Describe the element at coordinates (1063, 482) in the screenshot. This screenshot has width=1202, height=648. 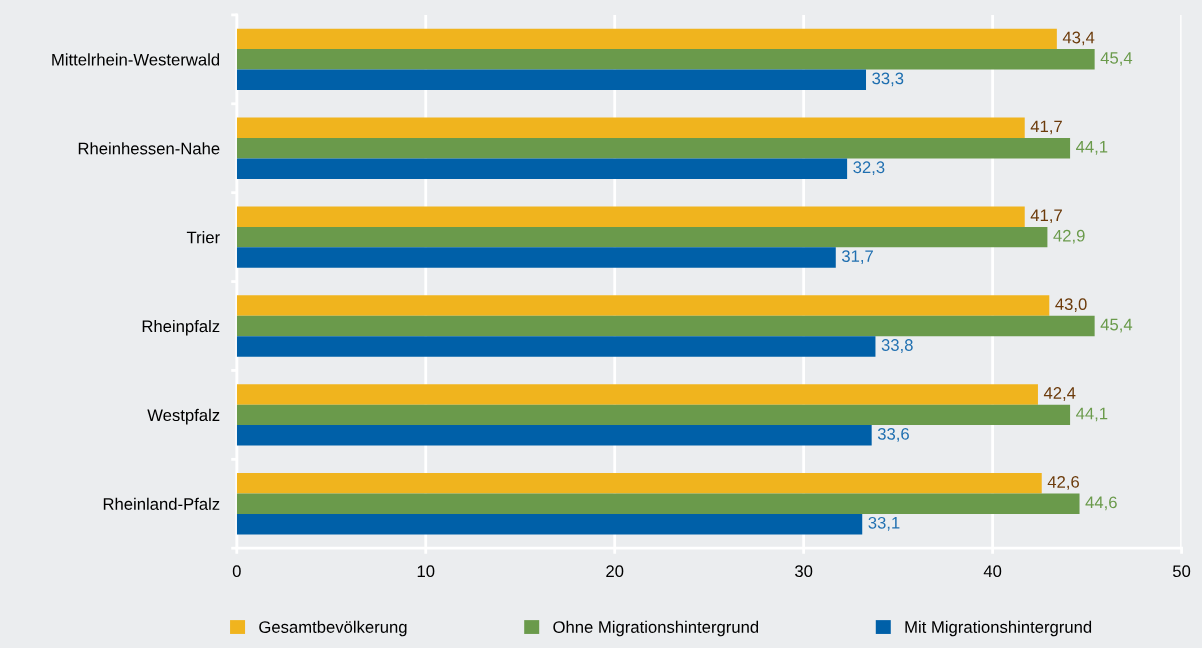
I see `data-label: 42,6` at that location.